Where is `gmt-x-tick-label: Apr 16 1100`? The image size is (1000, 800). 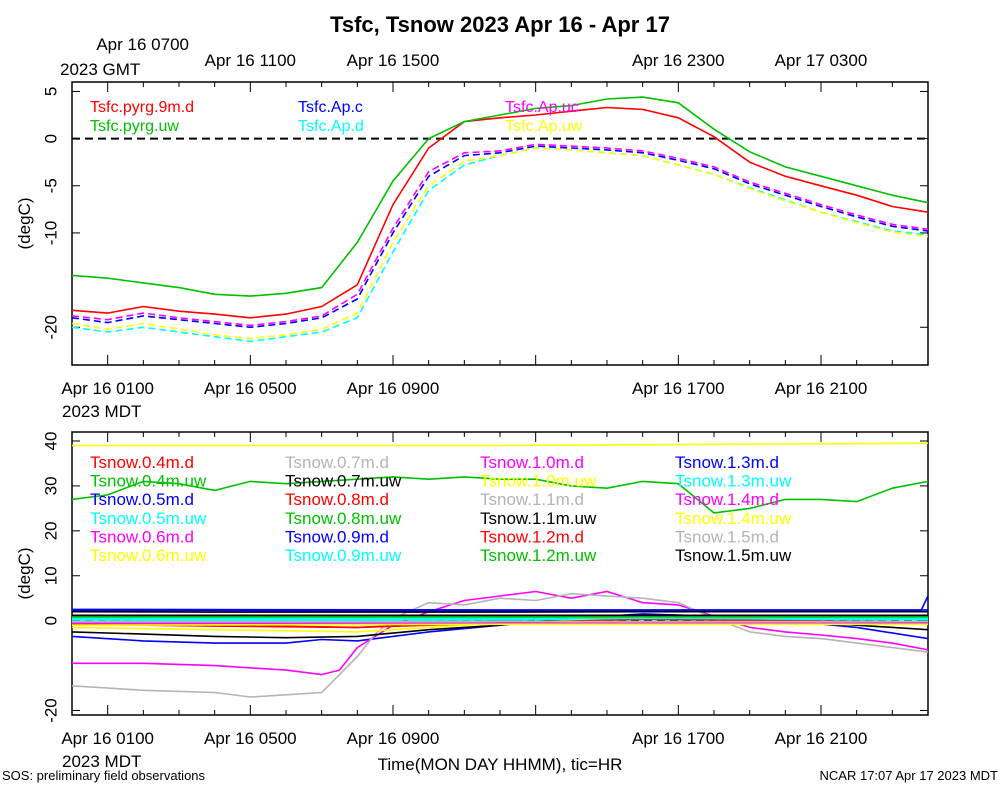 gmt-x-tick-label: Apr 16 1100 is located at coordinates (250, 60).